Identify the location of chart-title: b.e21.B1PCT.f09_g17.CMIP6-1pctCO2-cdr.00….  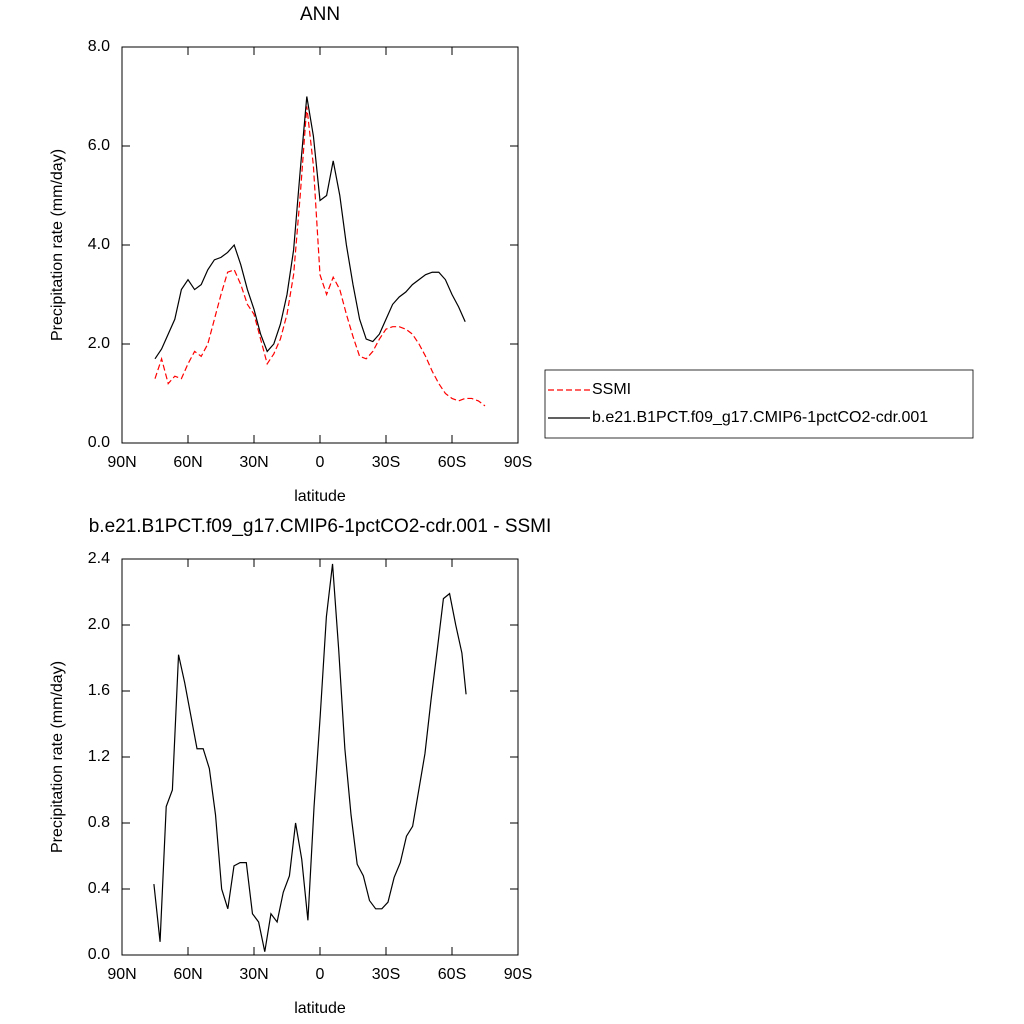
(320, 526).